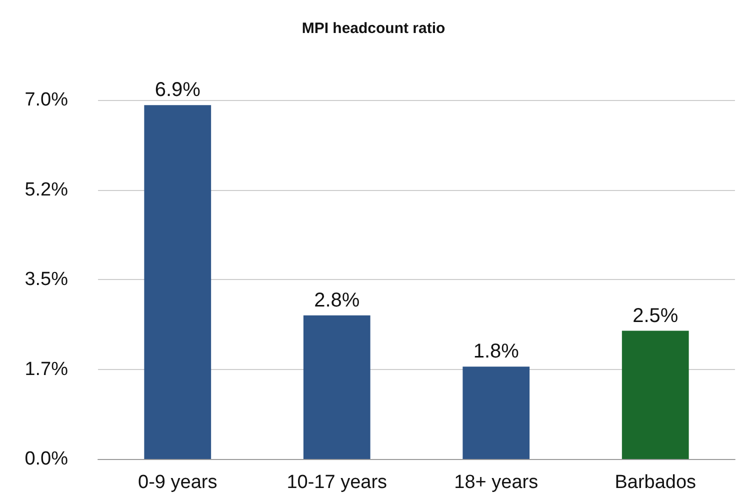 The image size is (747, 504). What do you see at coordinates (178, 482) in the screenshot?
I see `x-tick-label: 0-9 years` at bounding box center [178, 482].